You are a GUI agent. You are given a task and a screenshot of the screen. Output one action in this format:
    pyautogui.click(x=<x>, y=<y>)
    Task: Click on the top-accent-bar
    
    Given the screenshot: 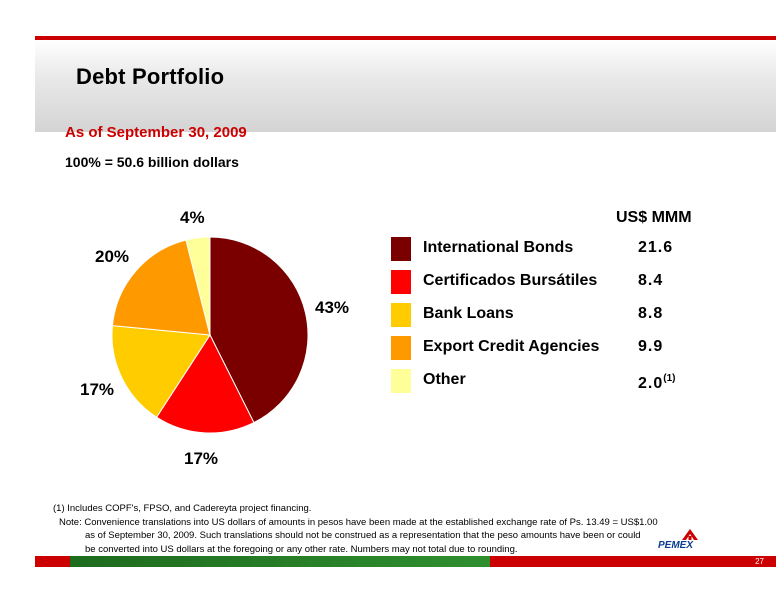 What is the action you would take?
    pyautogui.click(x=405, y=38)
    